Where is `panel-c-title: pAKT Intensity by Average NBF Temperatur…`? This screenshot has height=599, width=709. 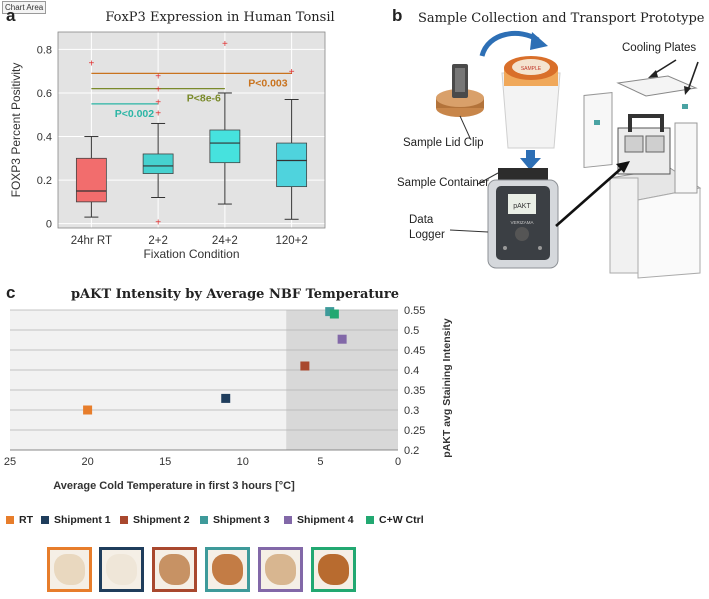 panel-c-title: pAKT Intensity by Average NBF Temperatur… is located at coordinates (235, 294).